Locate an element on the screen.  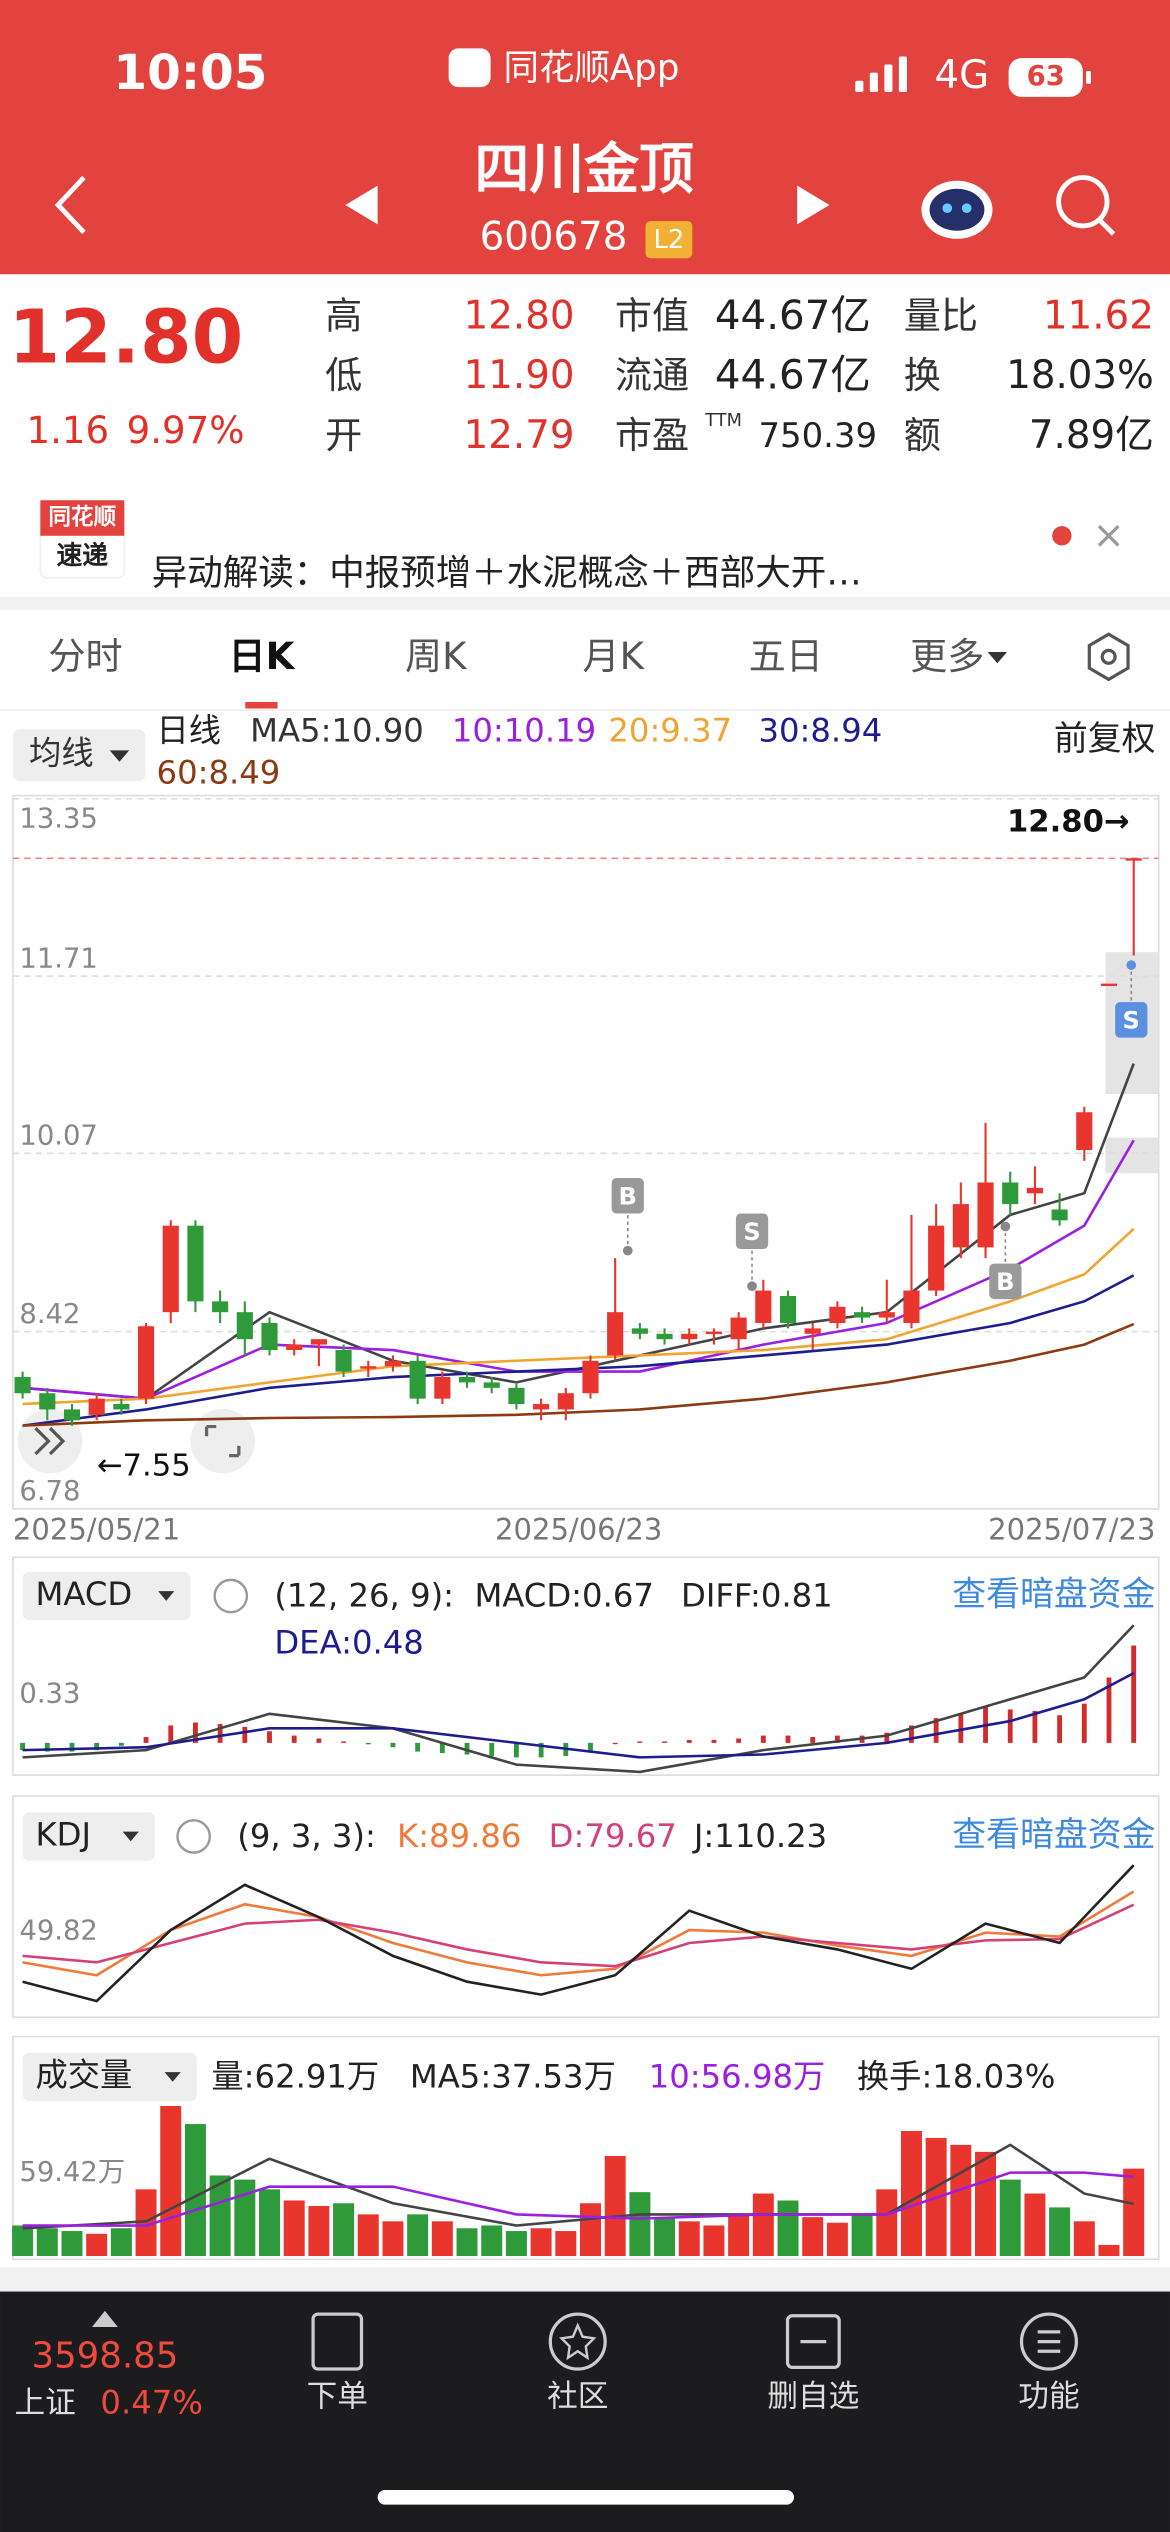
assistant-icon is located at coordinates (957, 209).